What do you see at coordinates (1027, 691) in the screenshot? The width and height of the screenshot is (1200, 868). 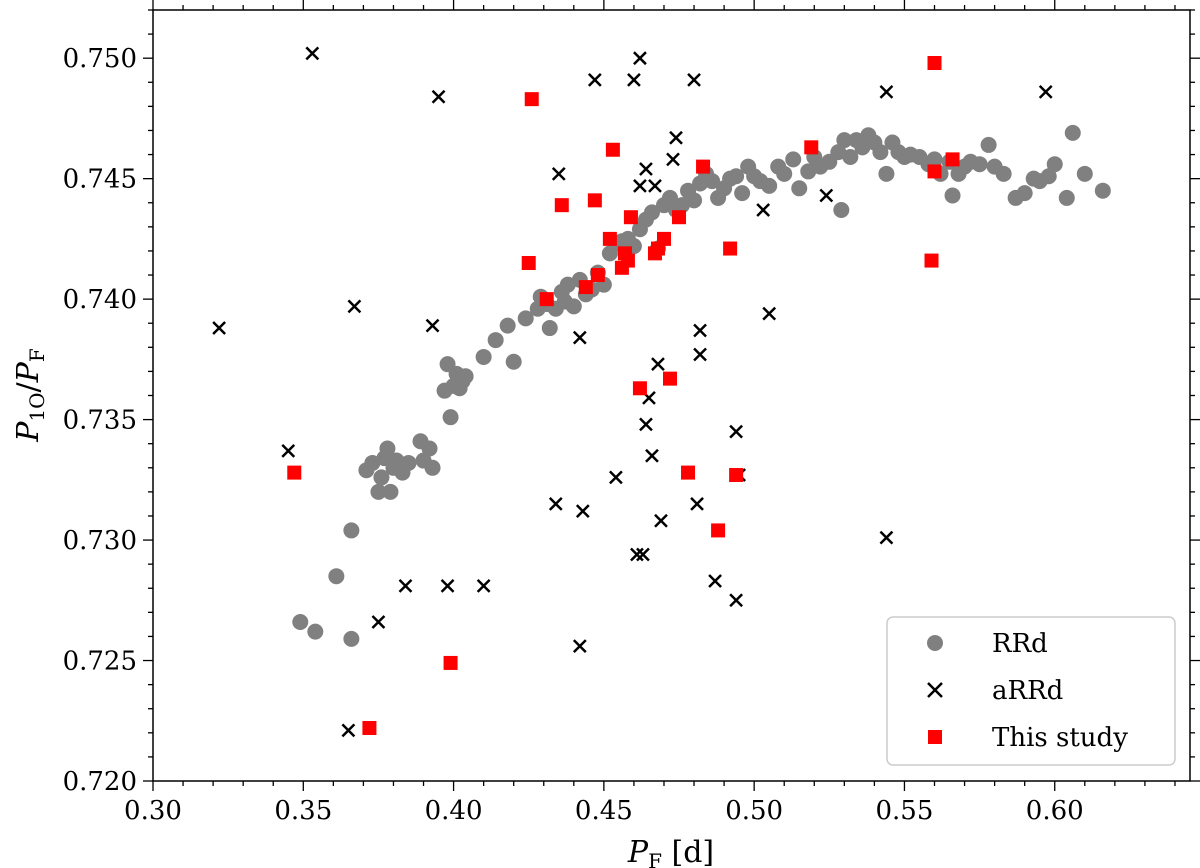 I see `legend-label-arrd: aRRd` at bounding box center [1027, 691].